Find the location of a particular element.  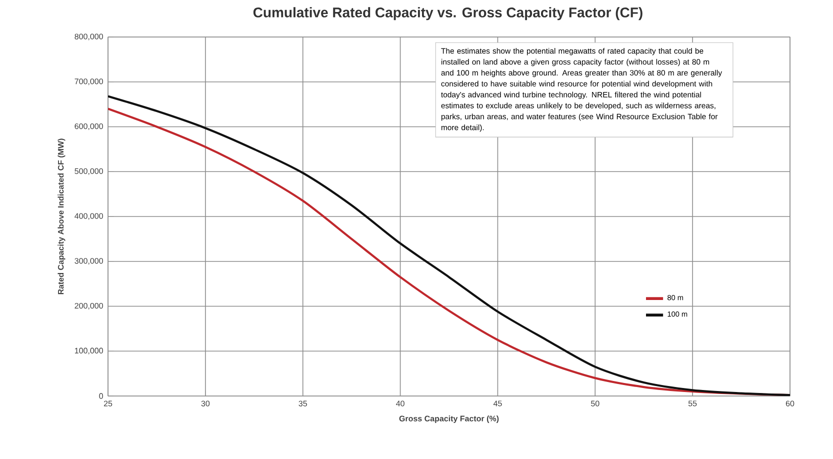

x-tick-label: 30 is located at coordinates (205, 403).